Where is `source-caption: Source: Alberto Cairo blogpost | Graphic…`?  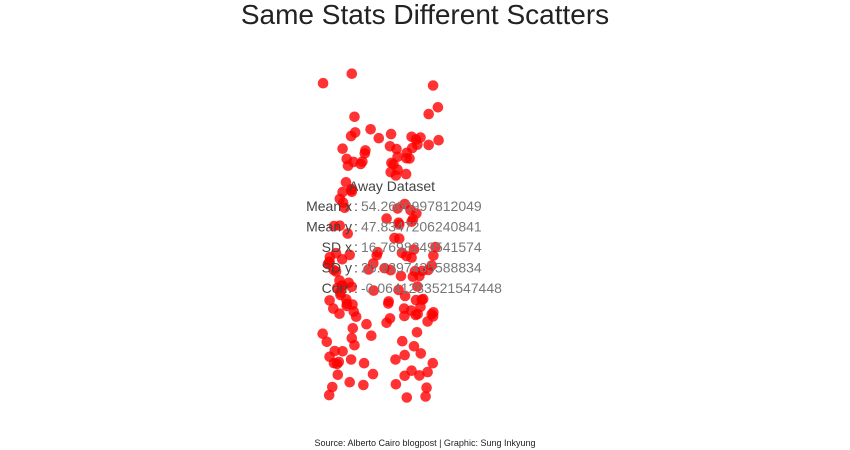
source-caption: Source: Alberto Cairo blogpost | Graphic… is located at coordinates (425, 443).